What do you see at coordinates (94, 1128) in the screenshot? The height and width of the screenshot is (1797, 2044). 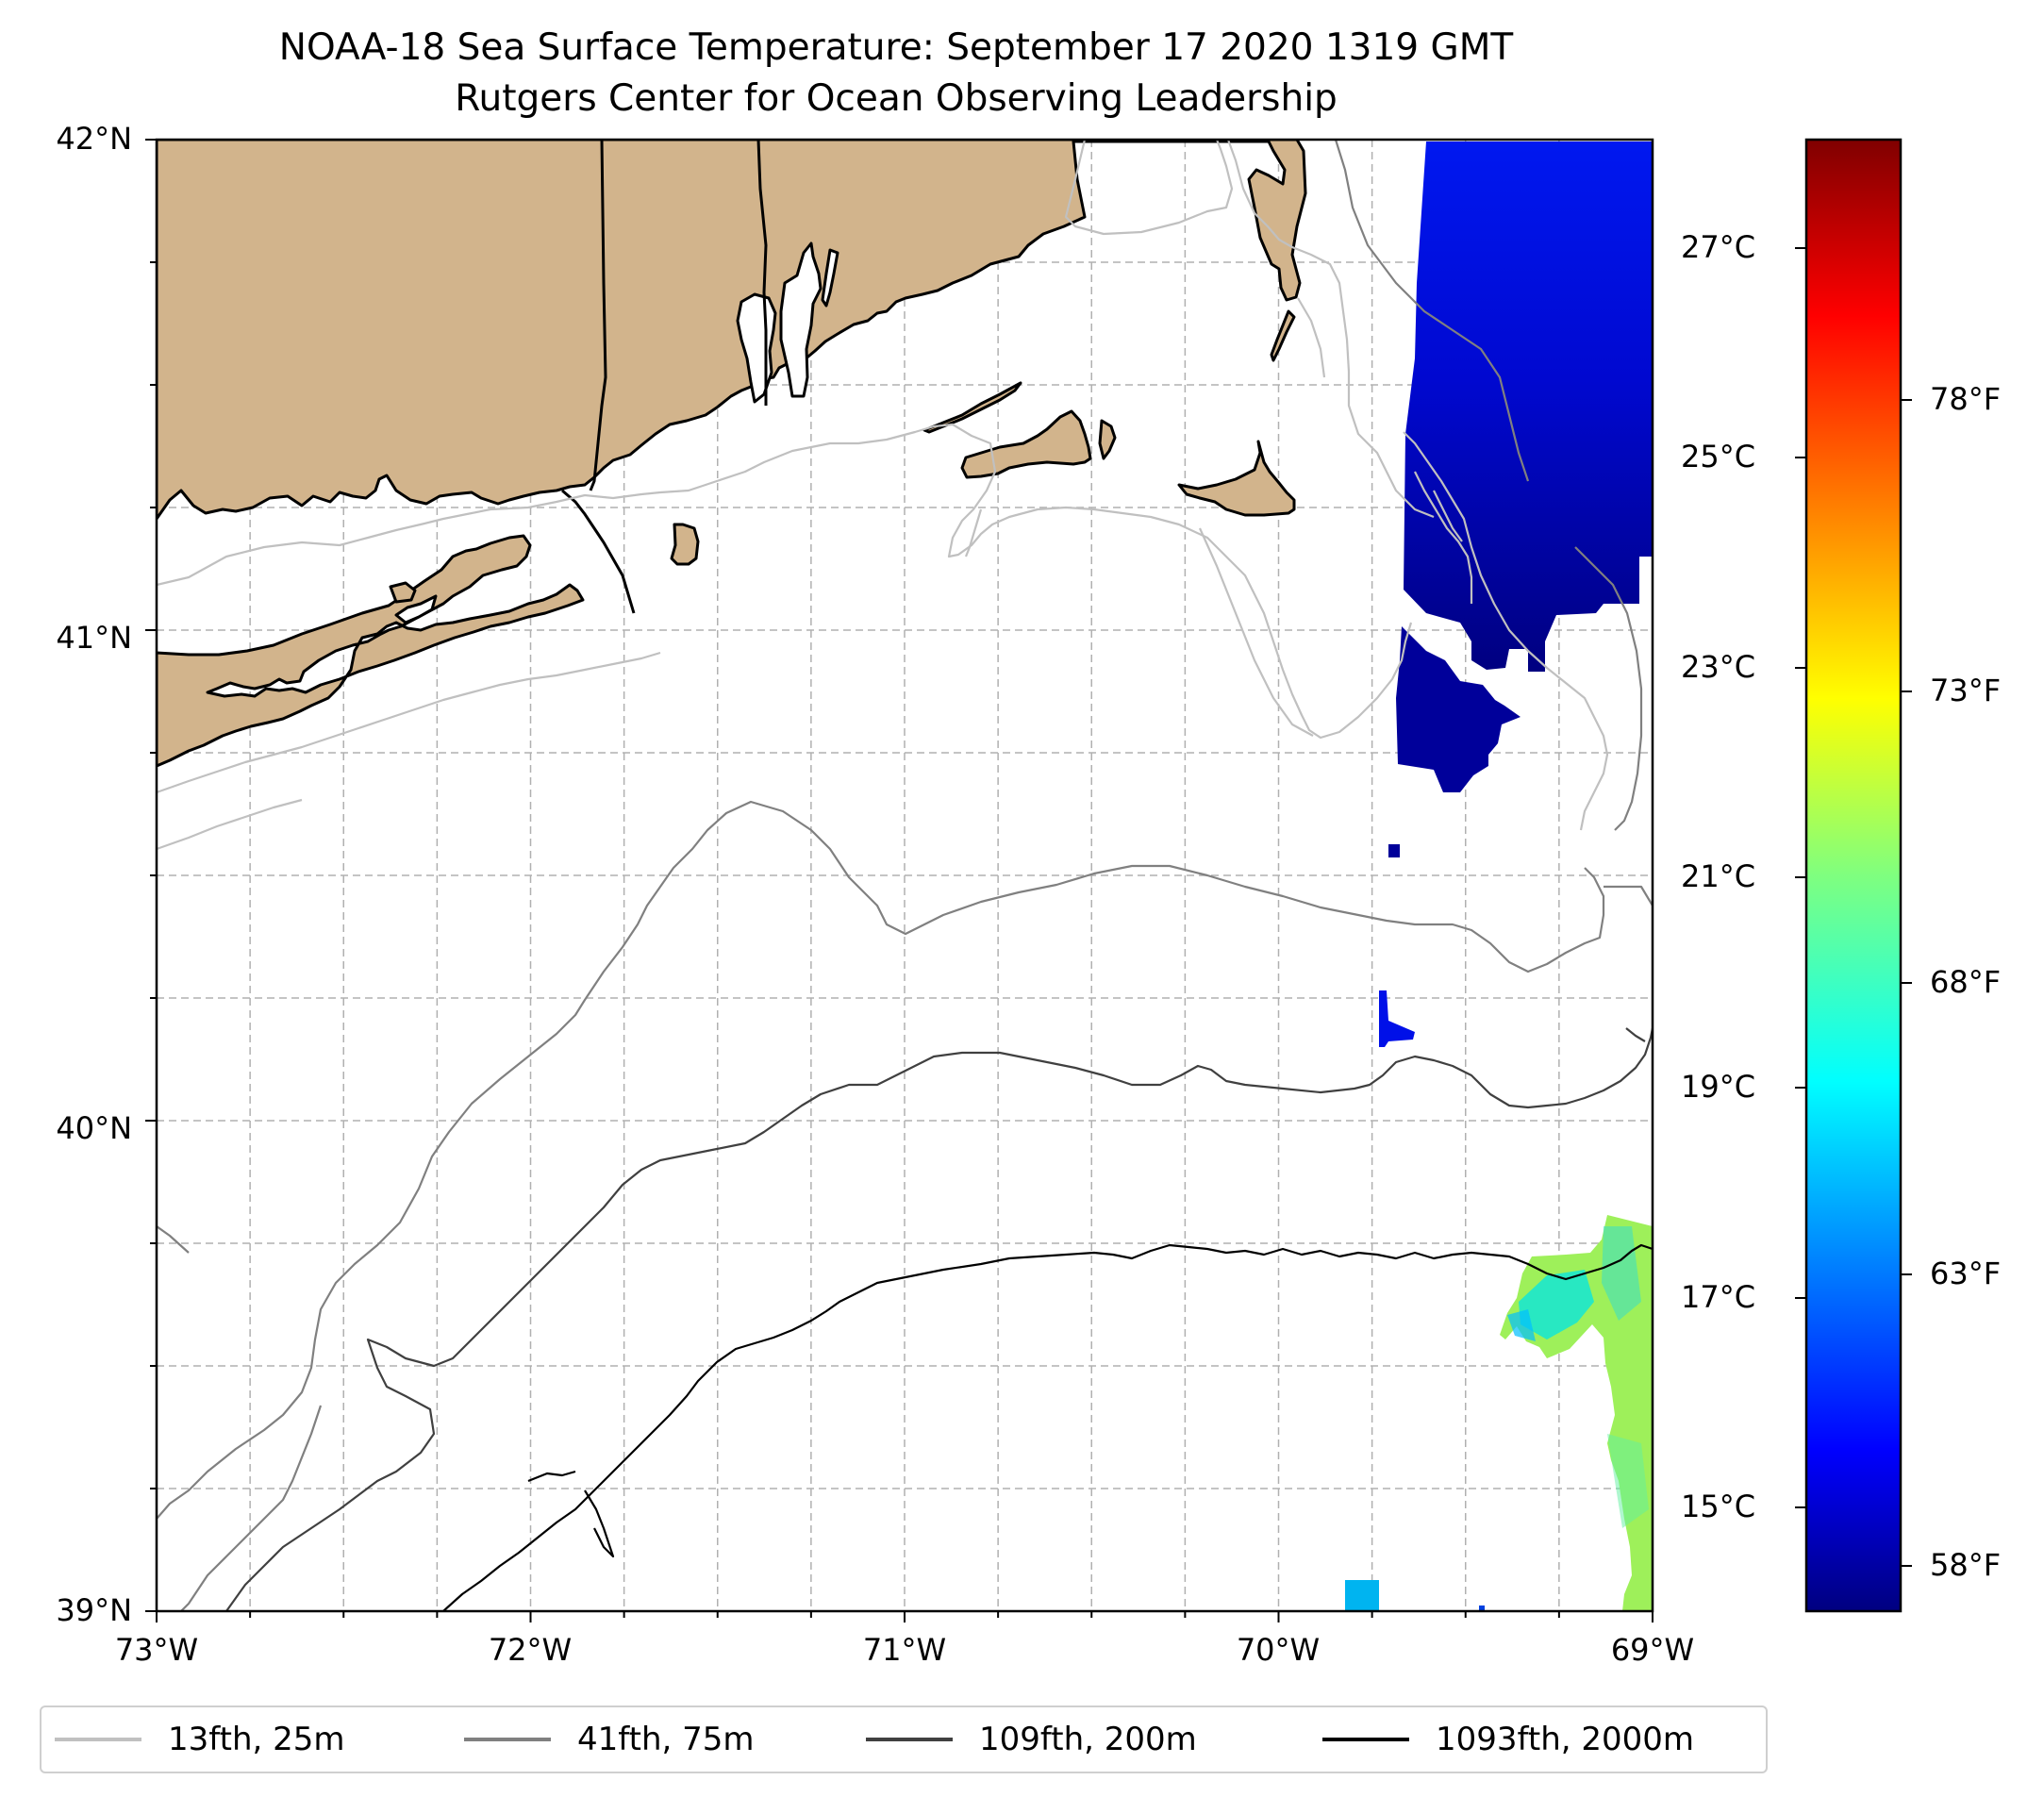 I see `lat-tick-label: 40°N` at bounding box center [94, 1128].